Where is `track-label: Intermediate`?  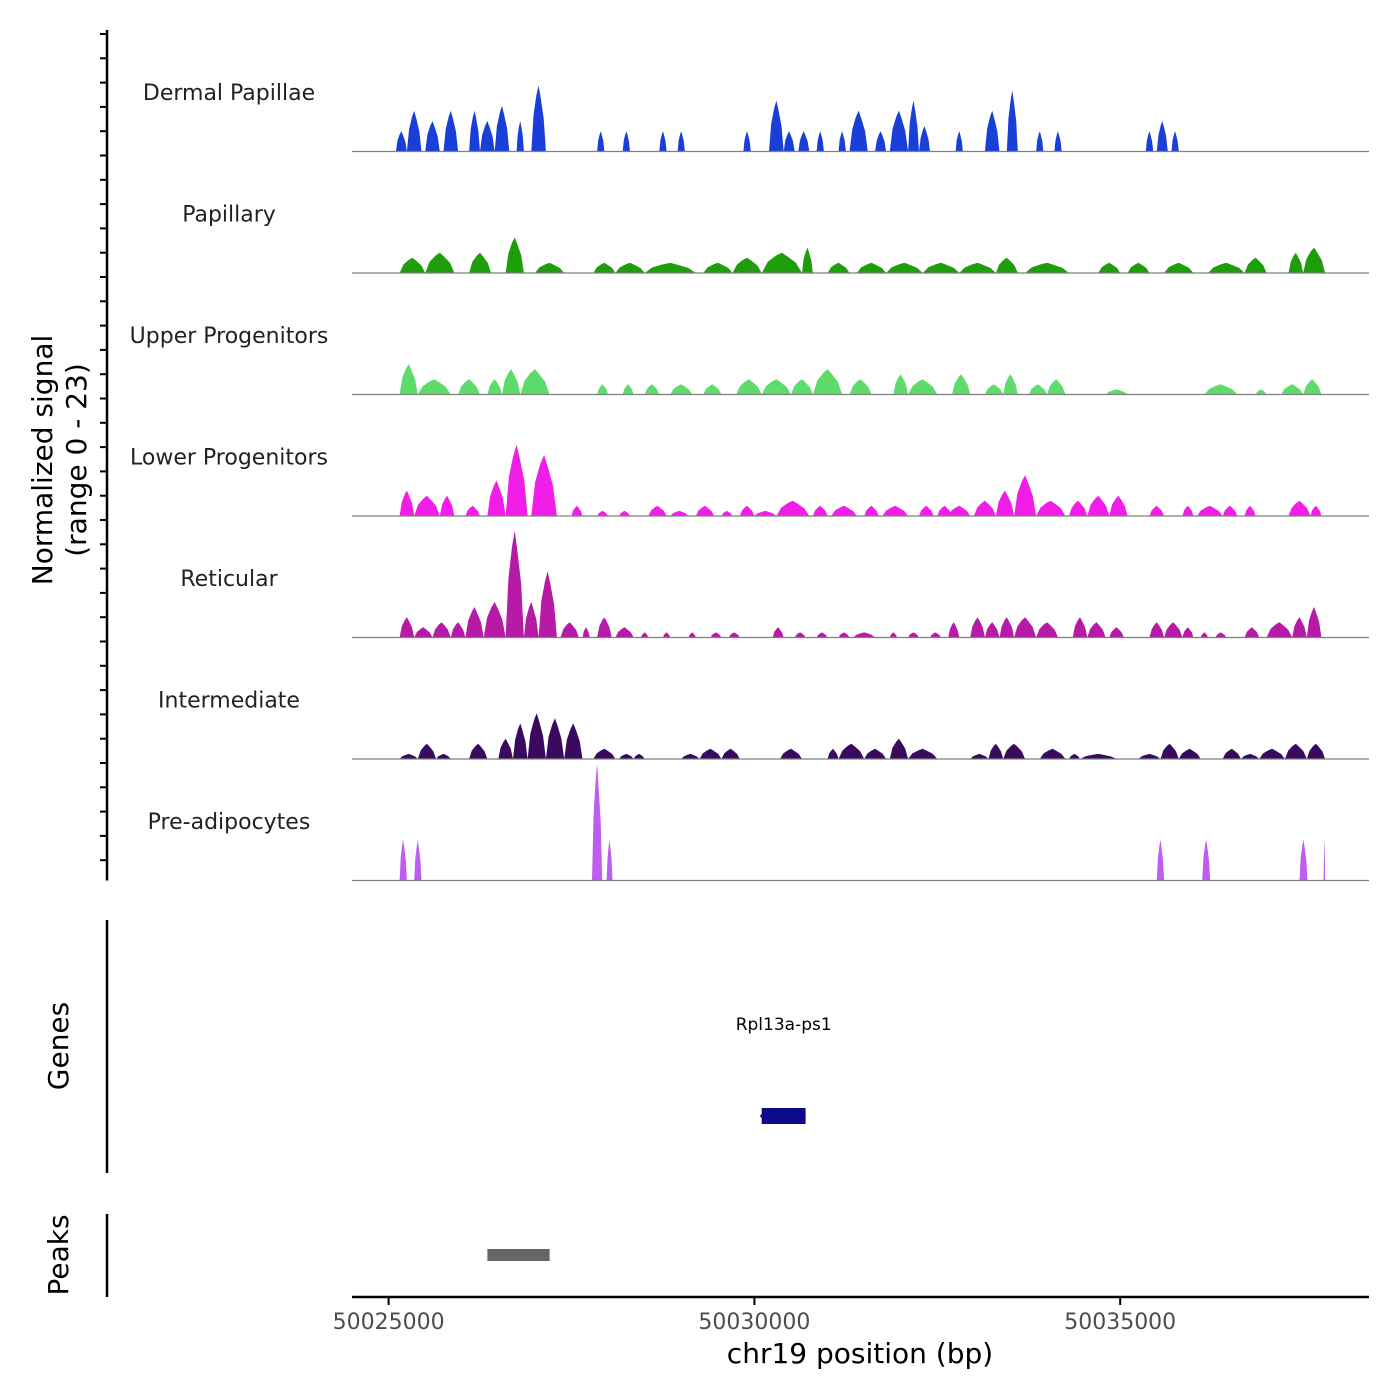
track-label: Intermediate is located at coordinates (229, 701).